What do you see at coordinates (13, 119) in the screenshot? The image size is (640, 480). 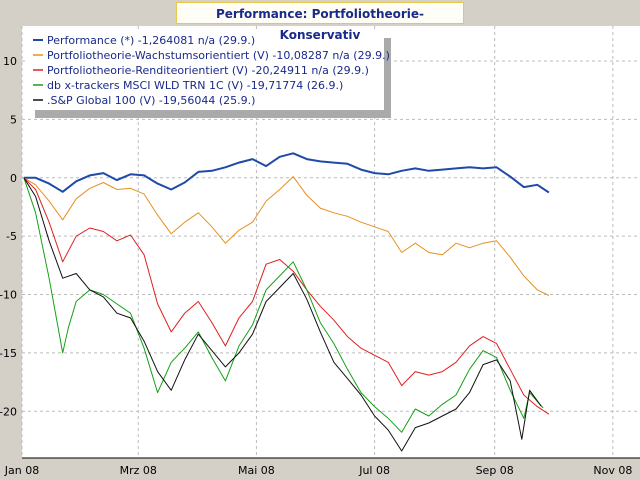 I see `y-tick-label: 5` at bounding box center [13, 119].